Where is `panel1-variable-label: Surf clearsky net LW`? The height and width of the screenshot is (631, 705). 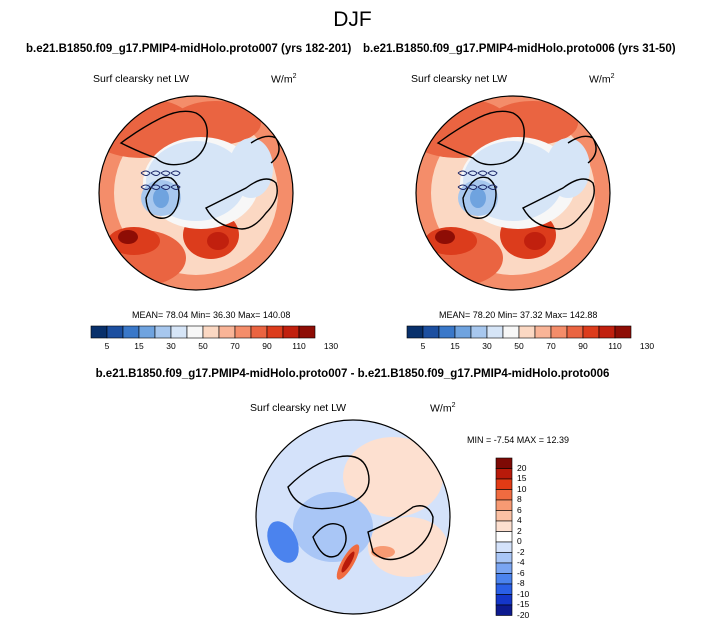 panel1-variable-label: Surf clearsky net LW is located at coordinates (141, 79).